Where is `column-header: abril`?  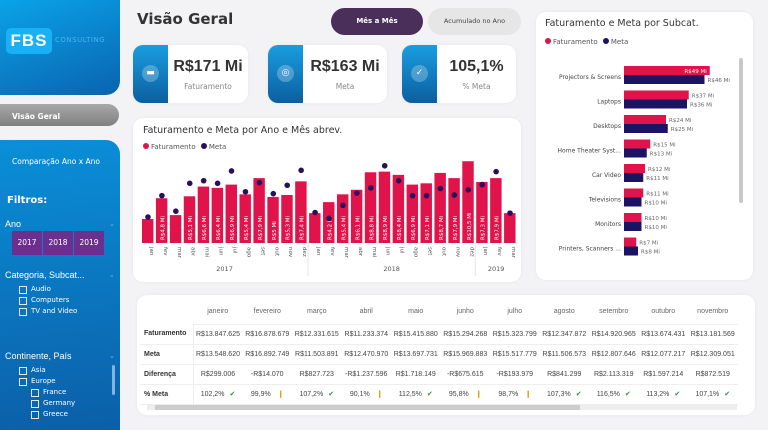
column-header: abril is located at coordinates (366, 312).